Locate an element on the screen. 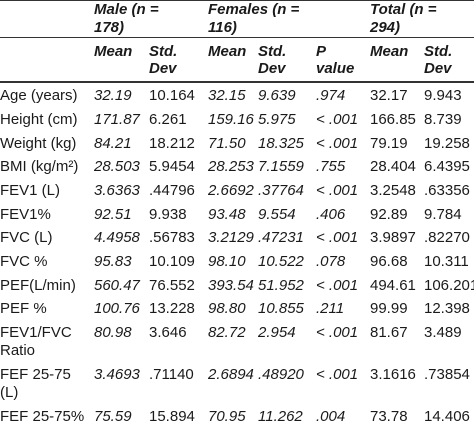 The width and height of the screenshot is (474, 431). male-sd-cell: 5.9454 is located at coordinates (172, 166).